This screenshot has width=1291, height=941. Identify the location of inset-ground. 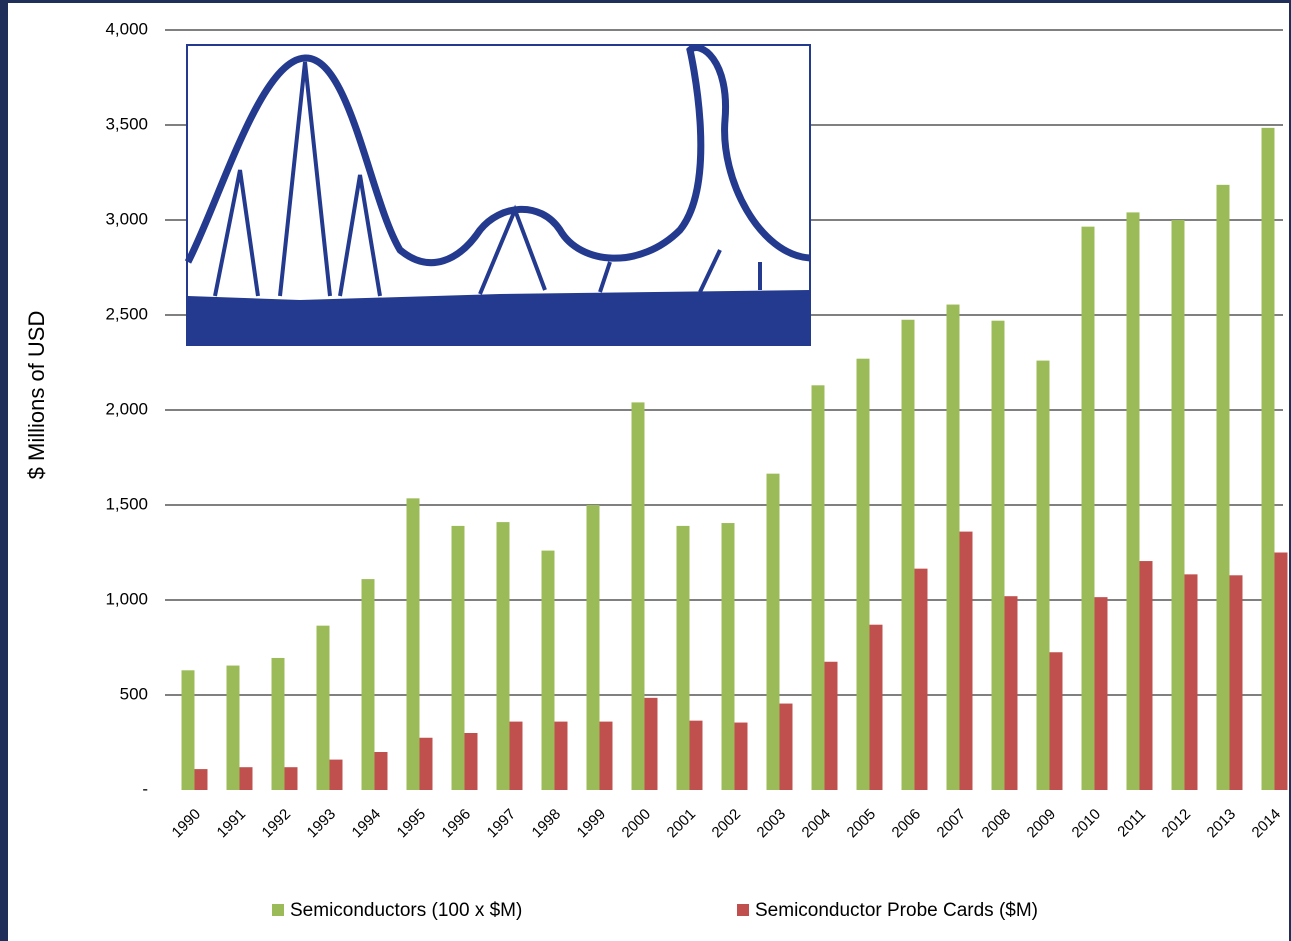
(499, 317).